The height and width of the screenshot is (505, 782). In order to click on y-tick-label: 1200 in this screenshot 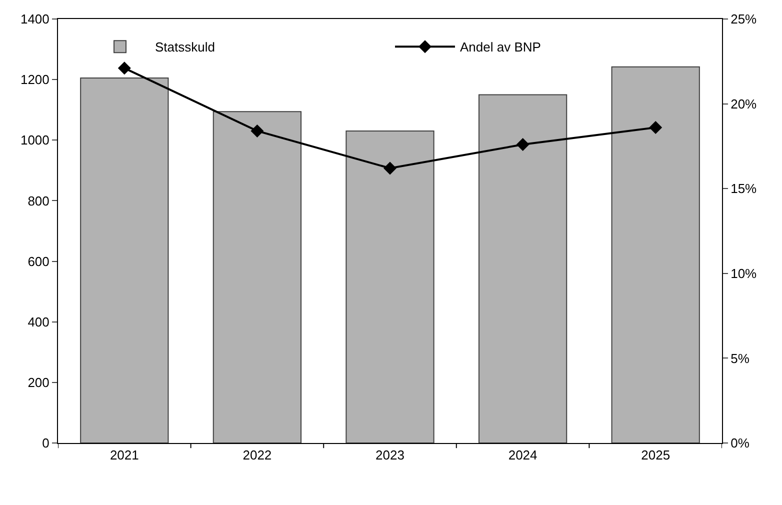, I will do `click(35, 80)`.